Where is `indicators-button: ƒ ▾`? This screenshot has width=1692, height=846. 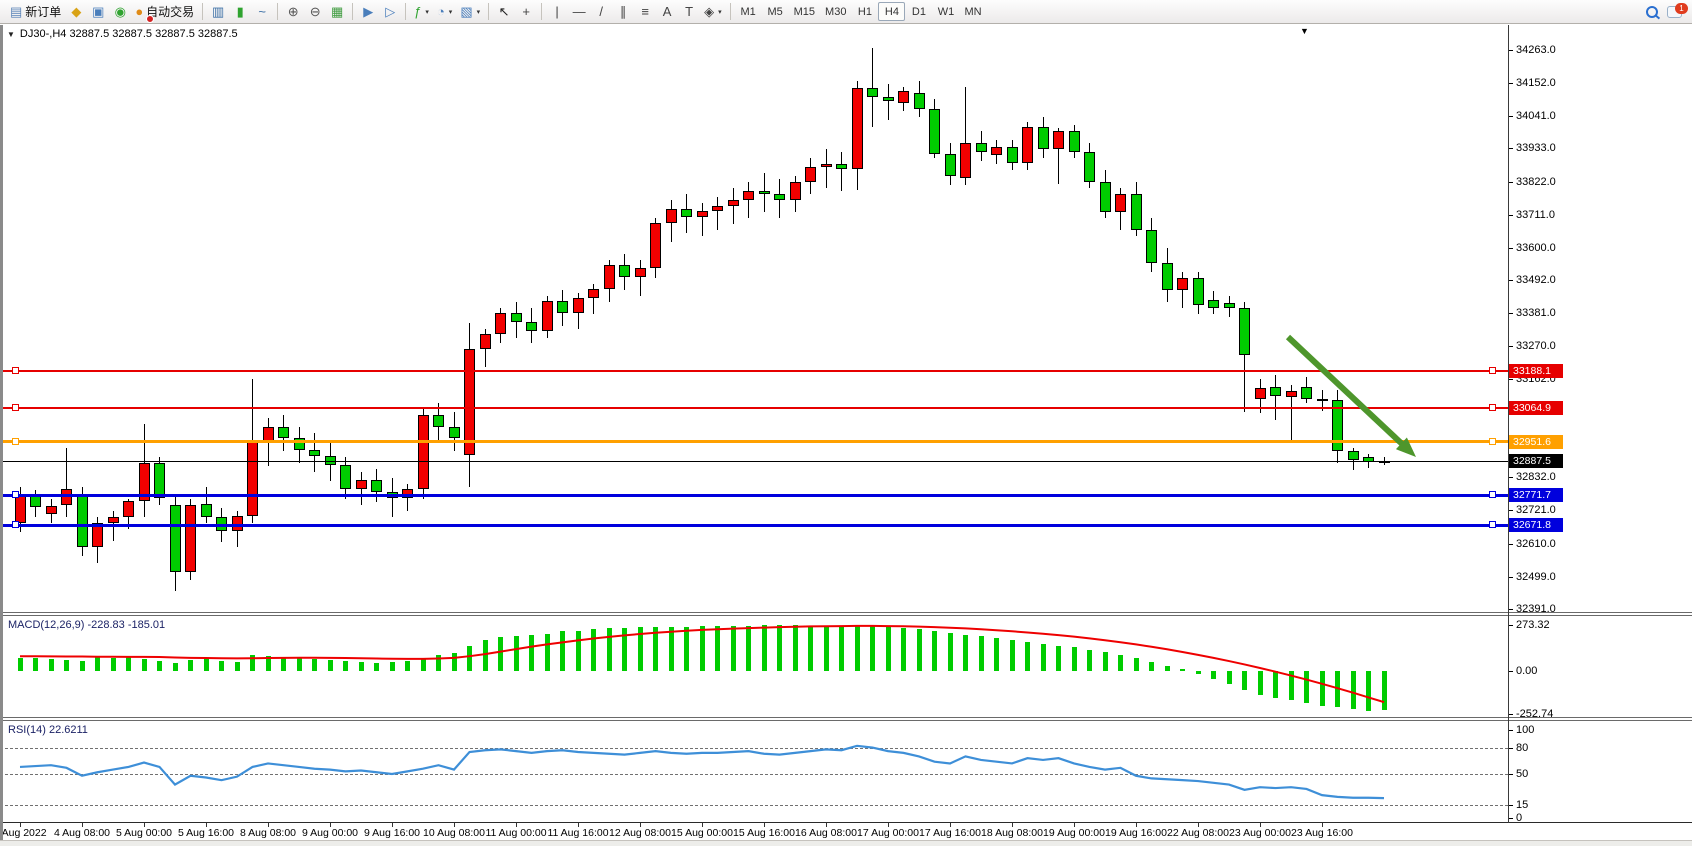
indicators-button: ƒ ▾ is located at coordinates (421, 12).